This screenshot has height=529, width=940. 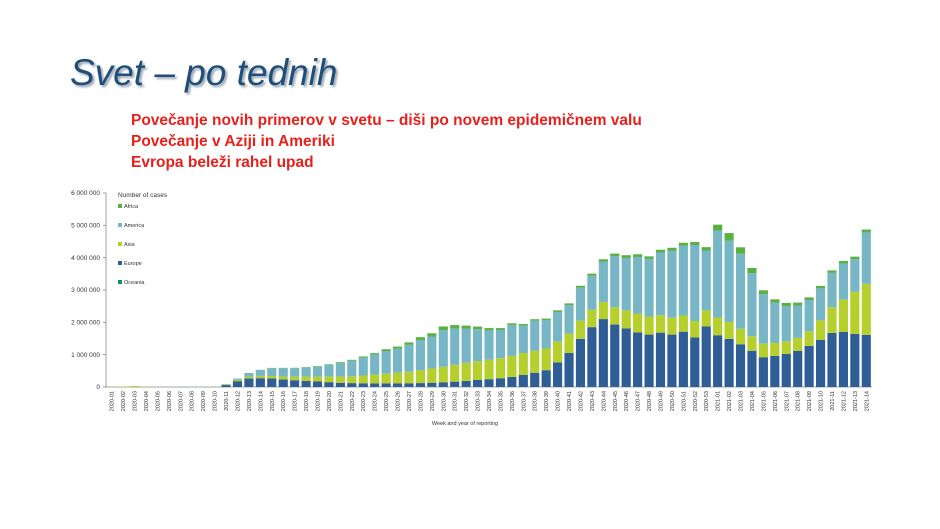 What do you see at coordinates (193, 401) in the screenshot?
I see `x-tick-label: 2020-08` at bounding box center [193, 401].